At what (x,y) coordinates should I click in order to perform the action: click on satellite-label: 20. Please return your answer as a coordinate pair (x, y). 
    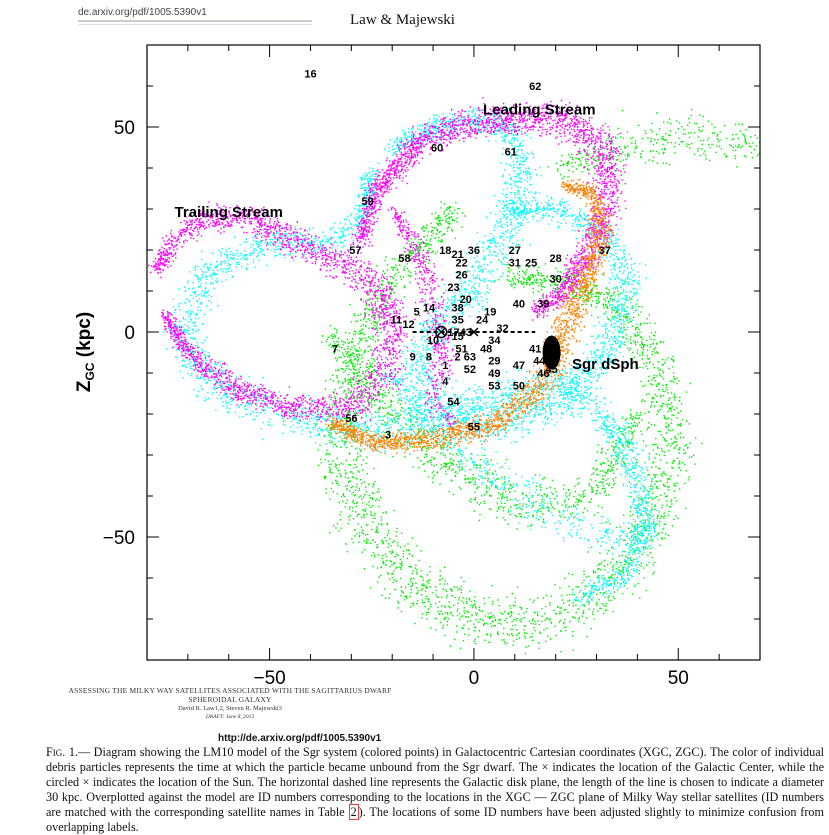
    Looking at the image, I should click on (466, 300).